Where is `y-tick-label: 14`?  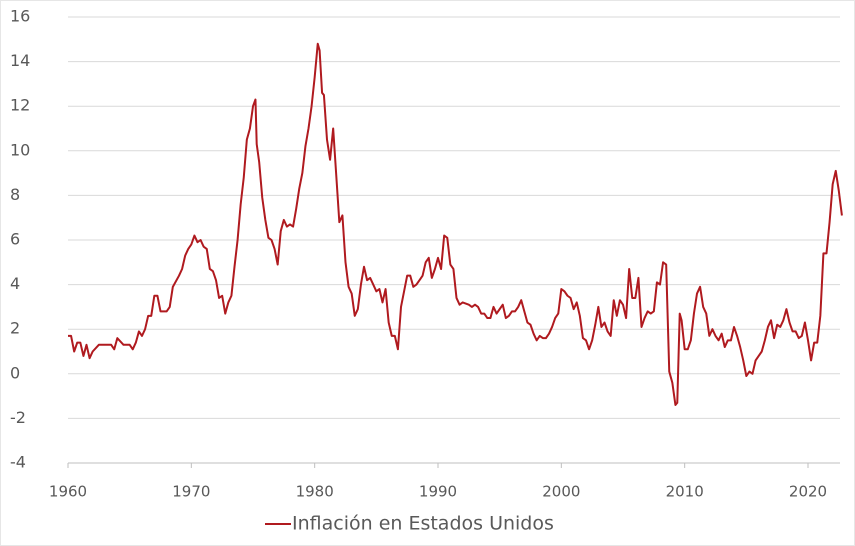 y-tick-label: 14 is located at coordinates (20, 60).